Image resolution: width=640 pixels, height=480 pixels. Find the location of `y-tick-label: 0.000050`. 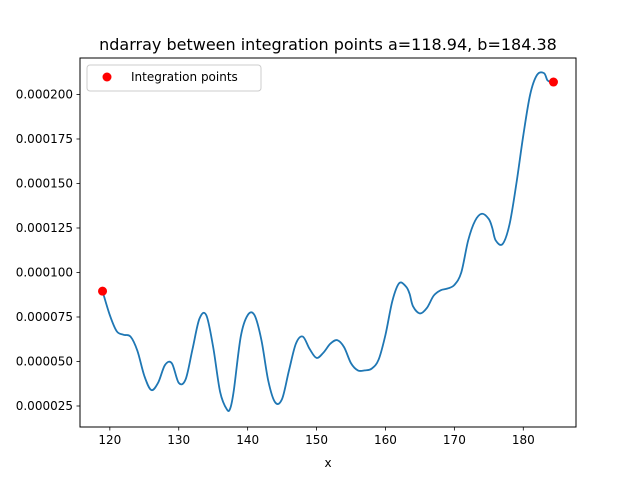

y-tick-label: 0.000050 is located at coordinates (44, 361).